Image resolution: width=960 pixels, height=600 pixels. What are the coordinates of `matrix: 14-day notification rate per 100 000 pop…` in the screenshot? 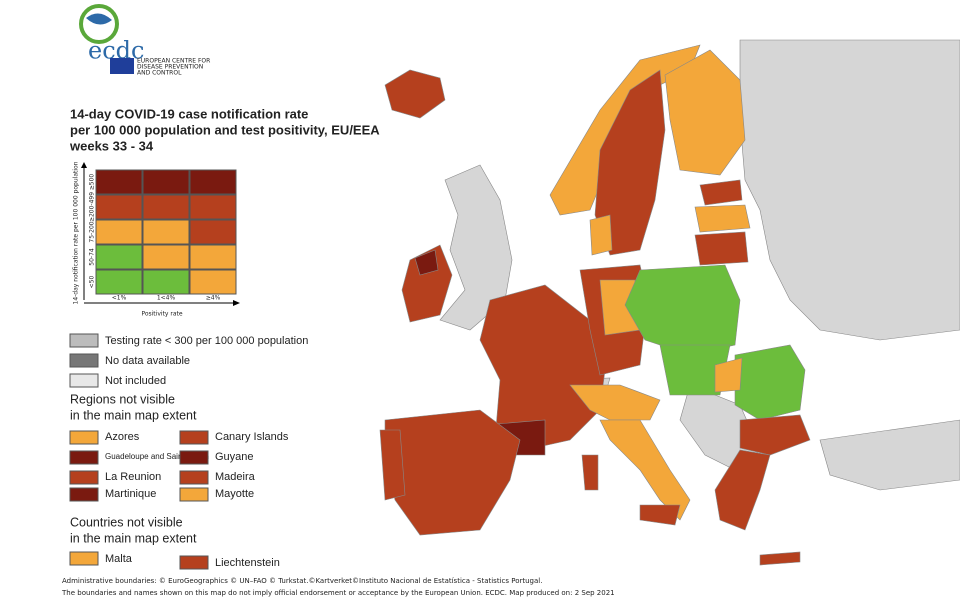 It's located at (156, 239).